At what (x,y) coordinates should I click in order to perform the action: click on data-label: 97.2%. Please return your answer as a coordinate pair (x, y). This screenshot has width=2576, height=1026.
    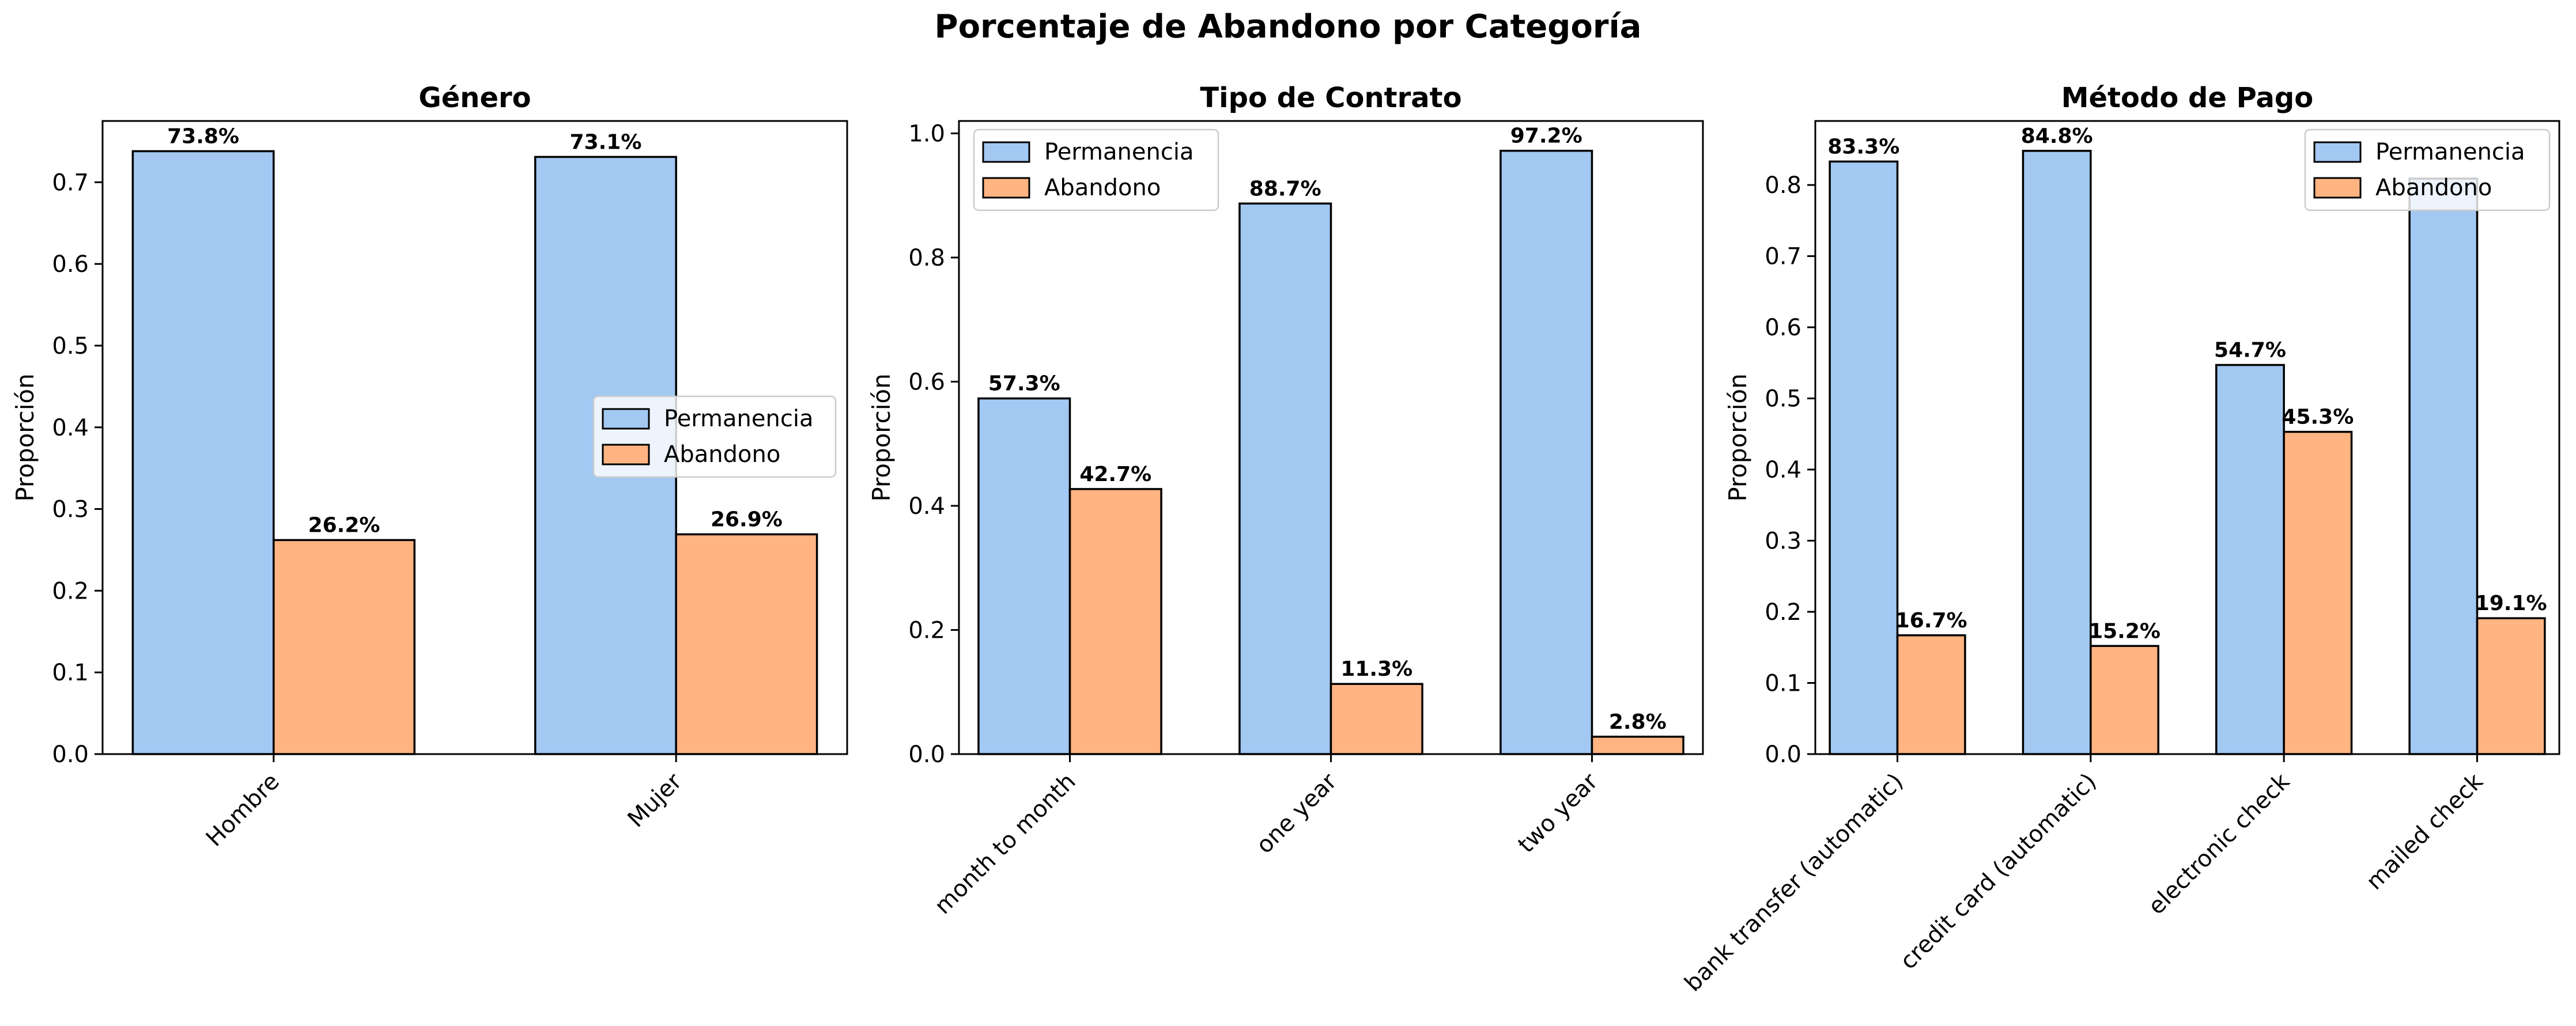
    Looking at the image, I should click on (1546, 136).